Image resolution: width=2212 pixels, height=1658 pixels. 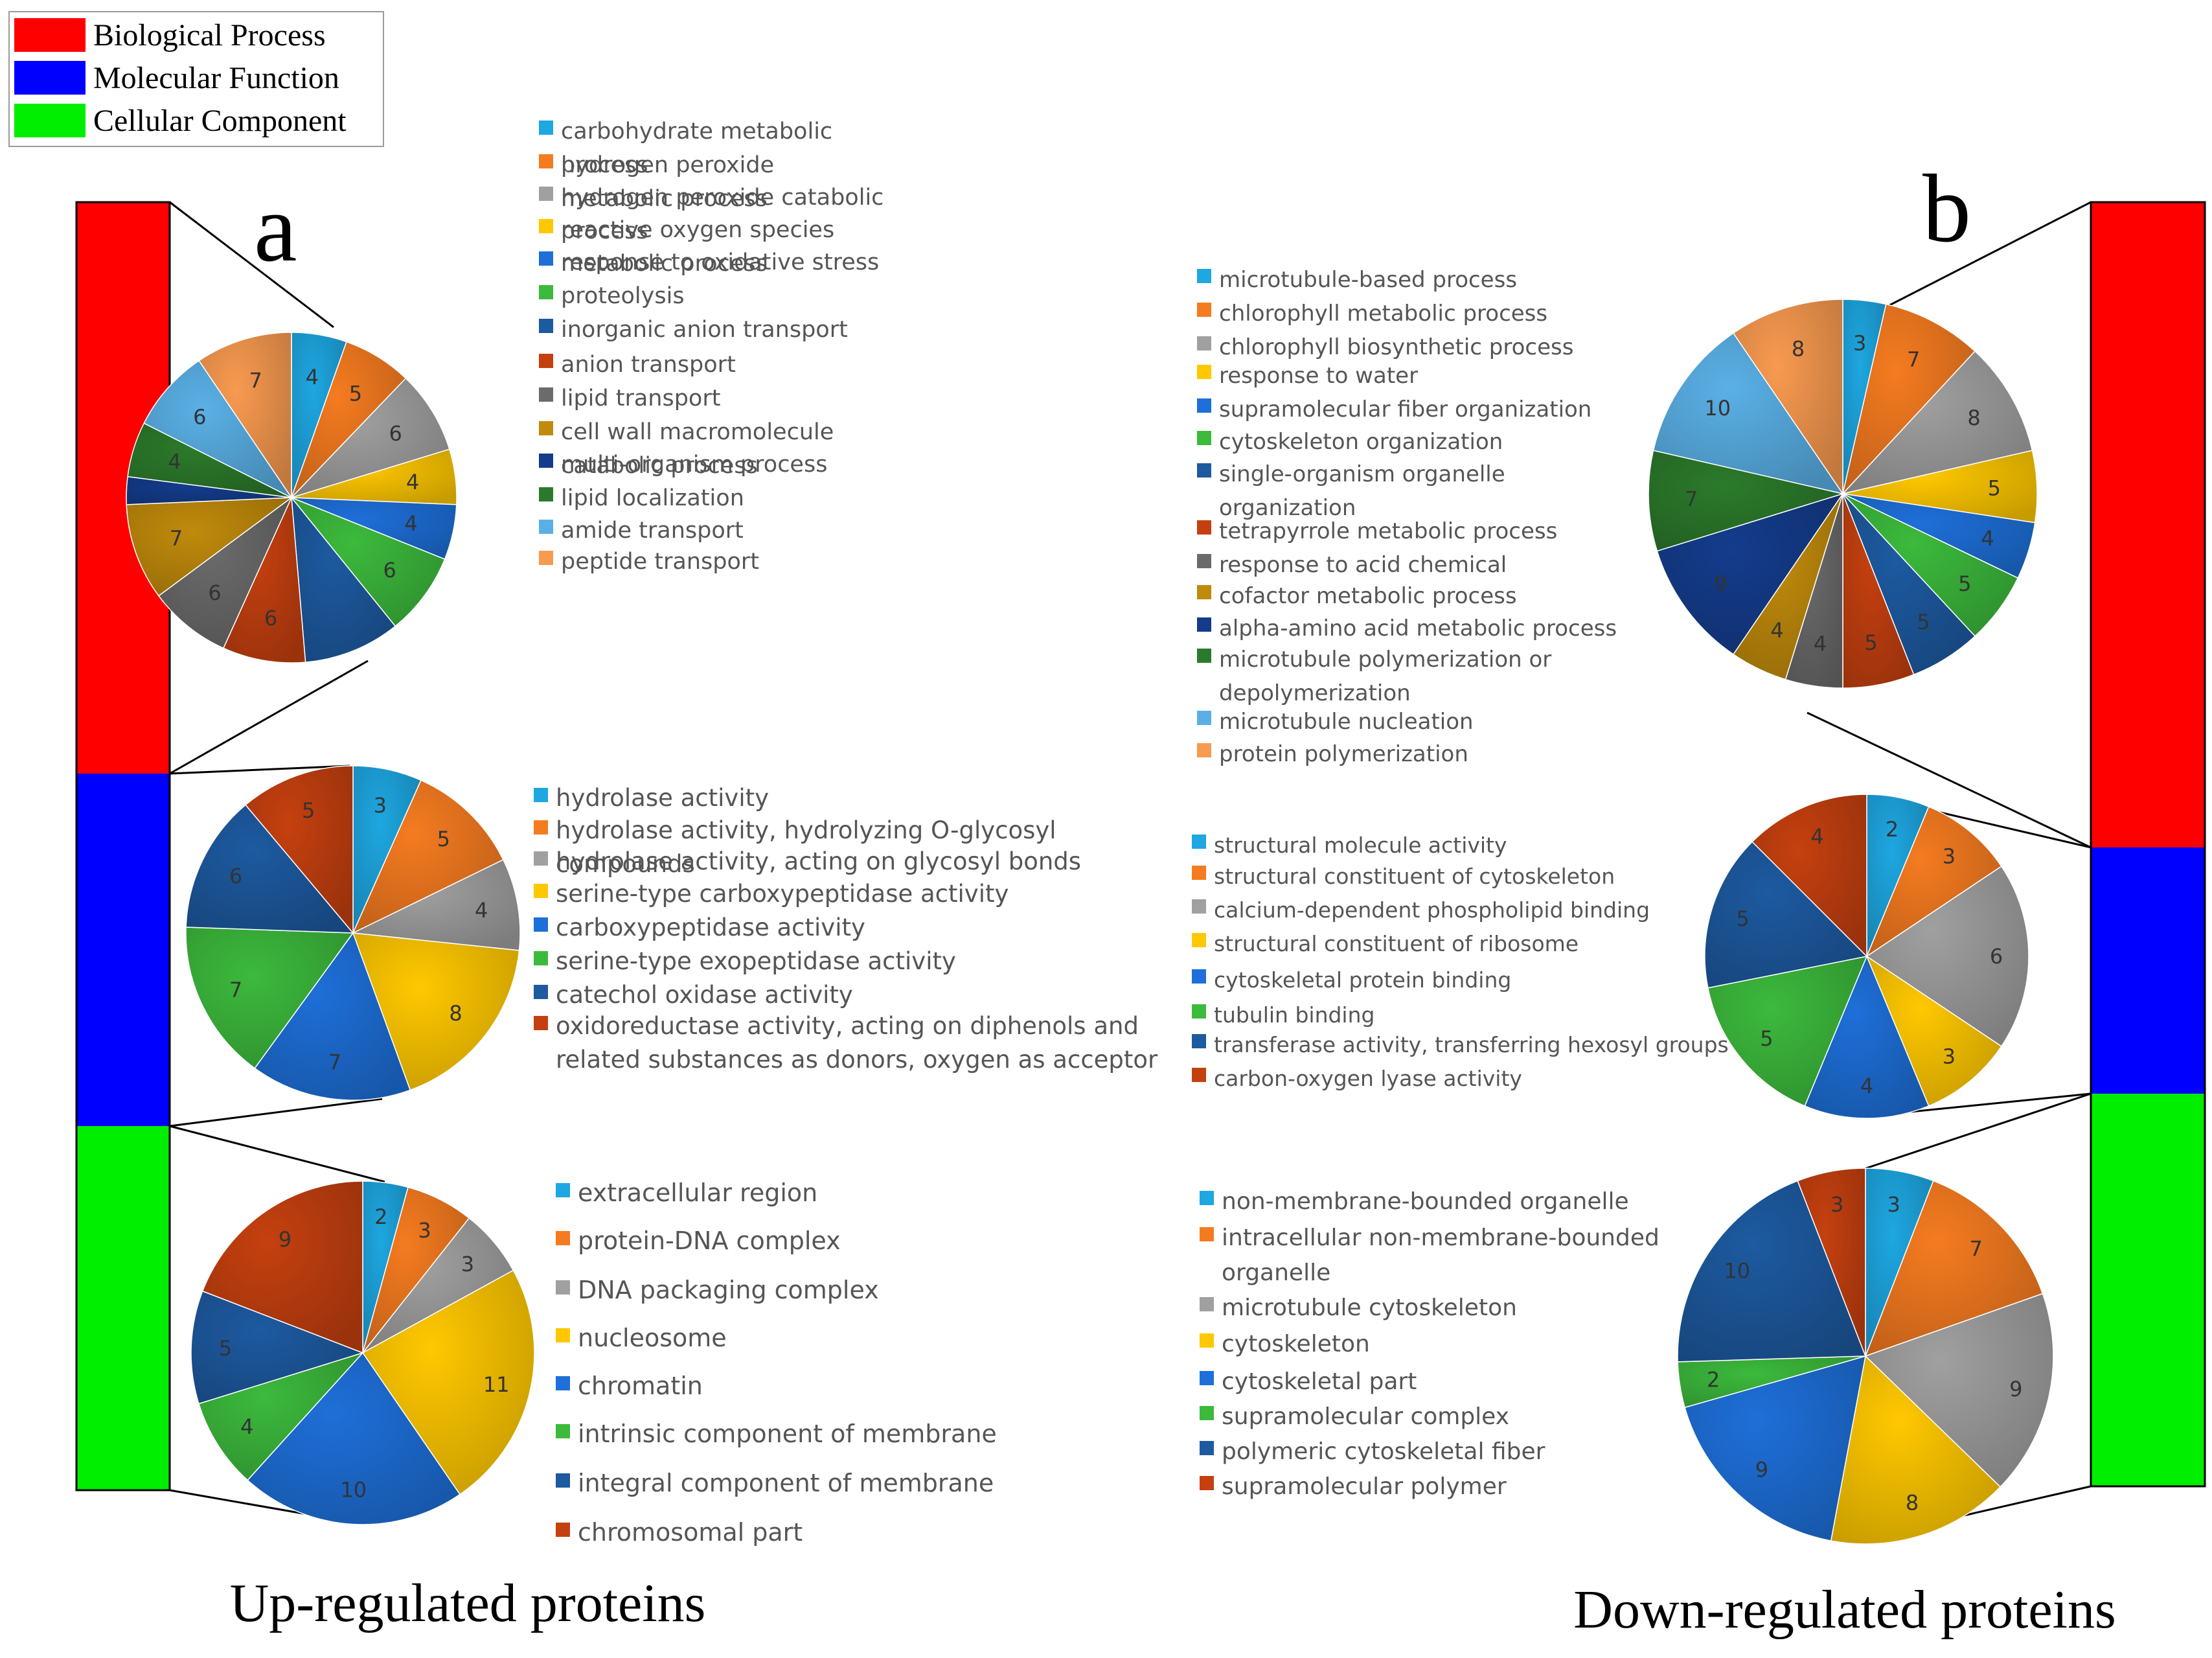 I want to click on legend-entry-text: response to oxidative stress, so click(x=720, y=262).